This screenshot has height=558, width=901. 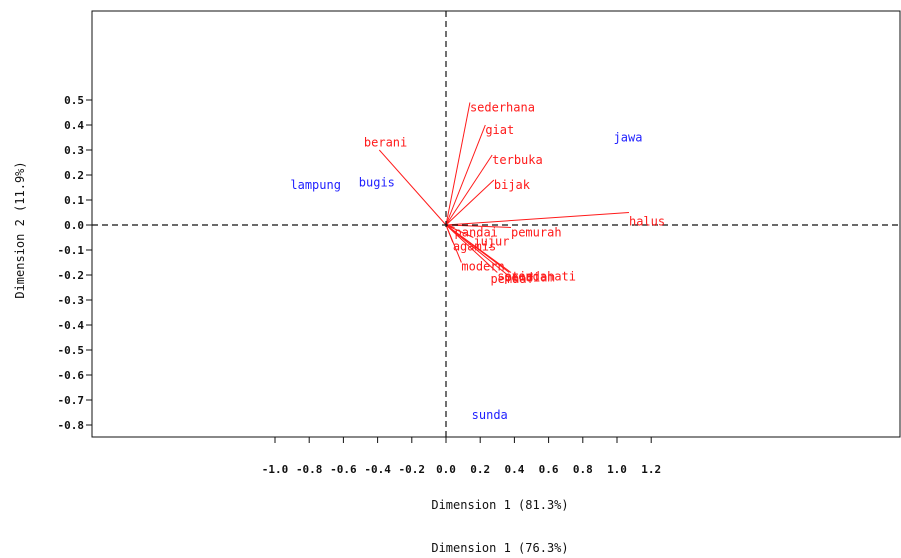 What do you see at coordinates (74, 100) in the screenshot?
I see `y-tick-label: 0.5` at bounding box center [74, 100].